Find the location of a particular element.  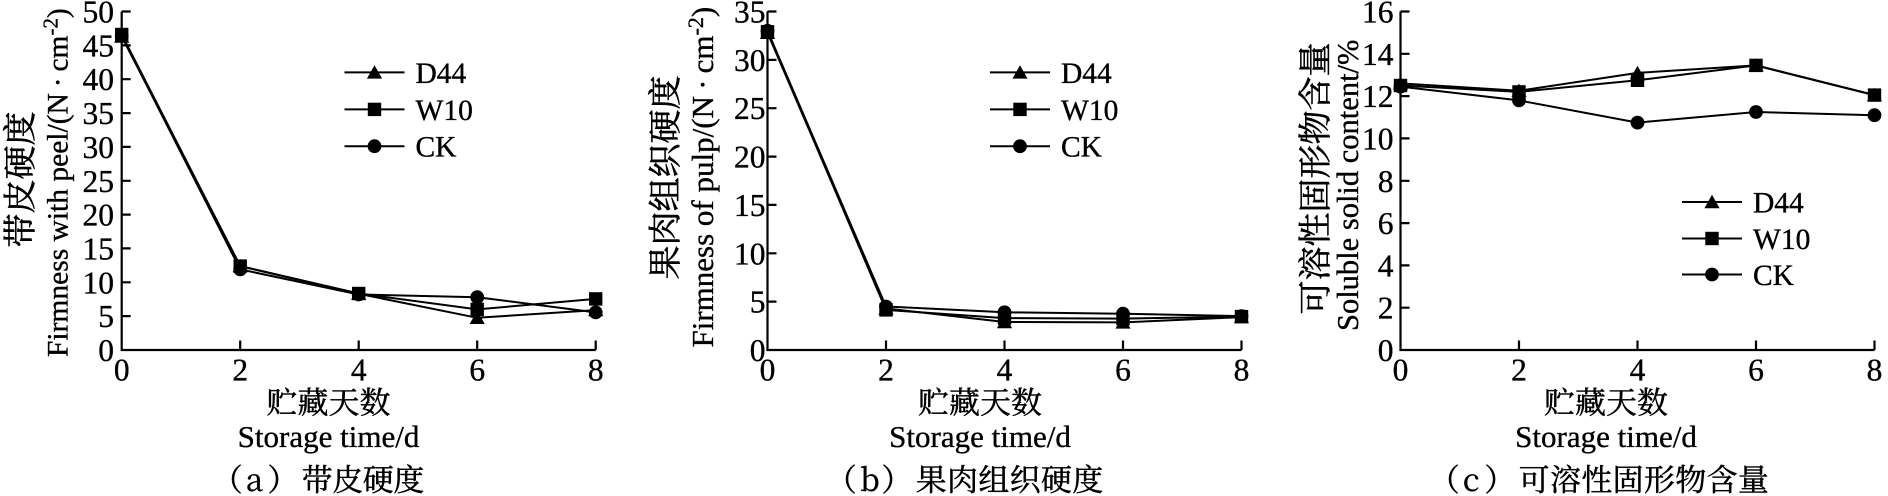

svg-text: Firmness with peel/(N · cm-2) is located at coordinates (57, 182).